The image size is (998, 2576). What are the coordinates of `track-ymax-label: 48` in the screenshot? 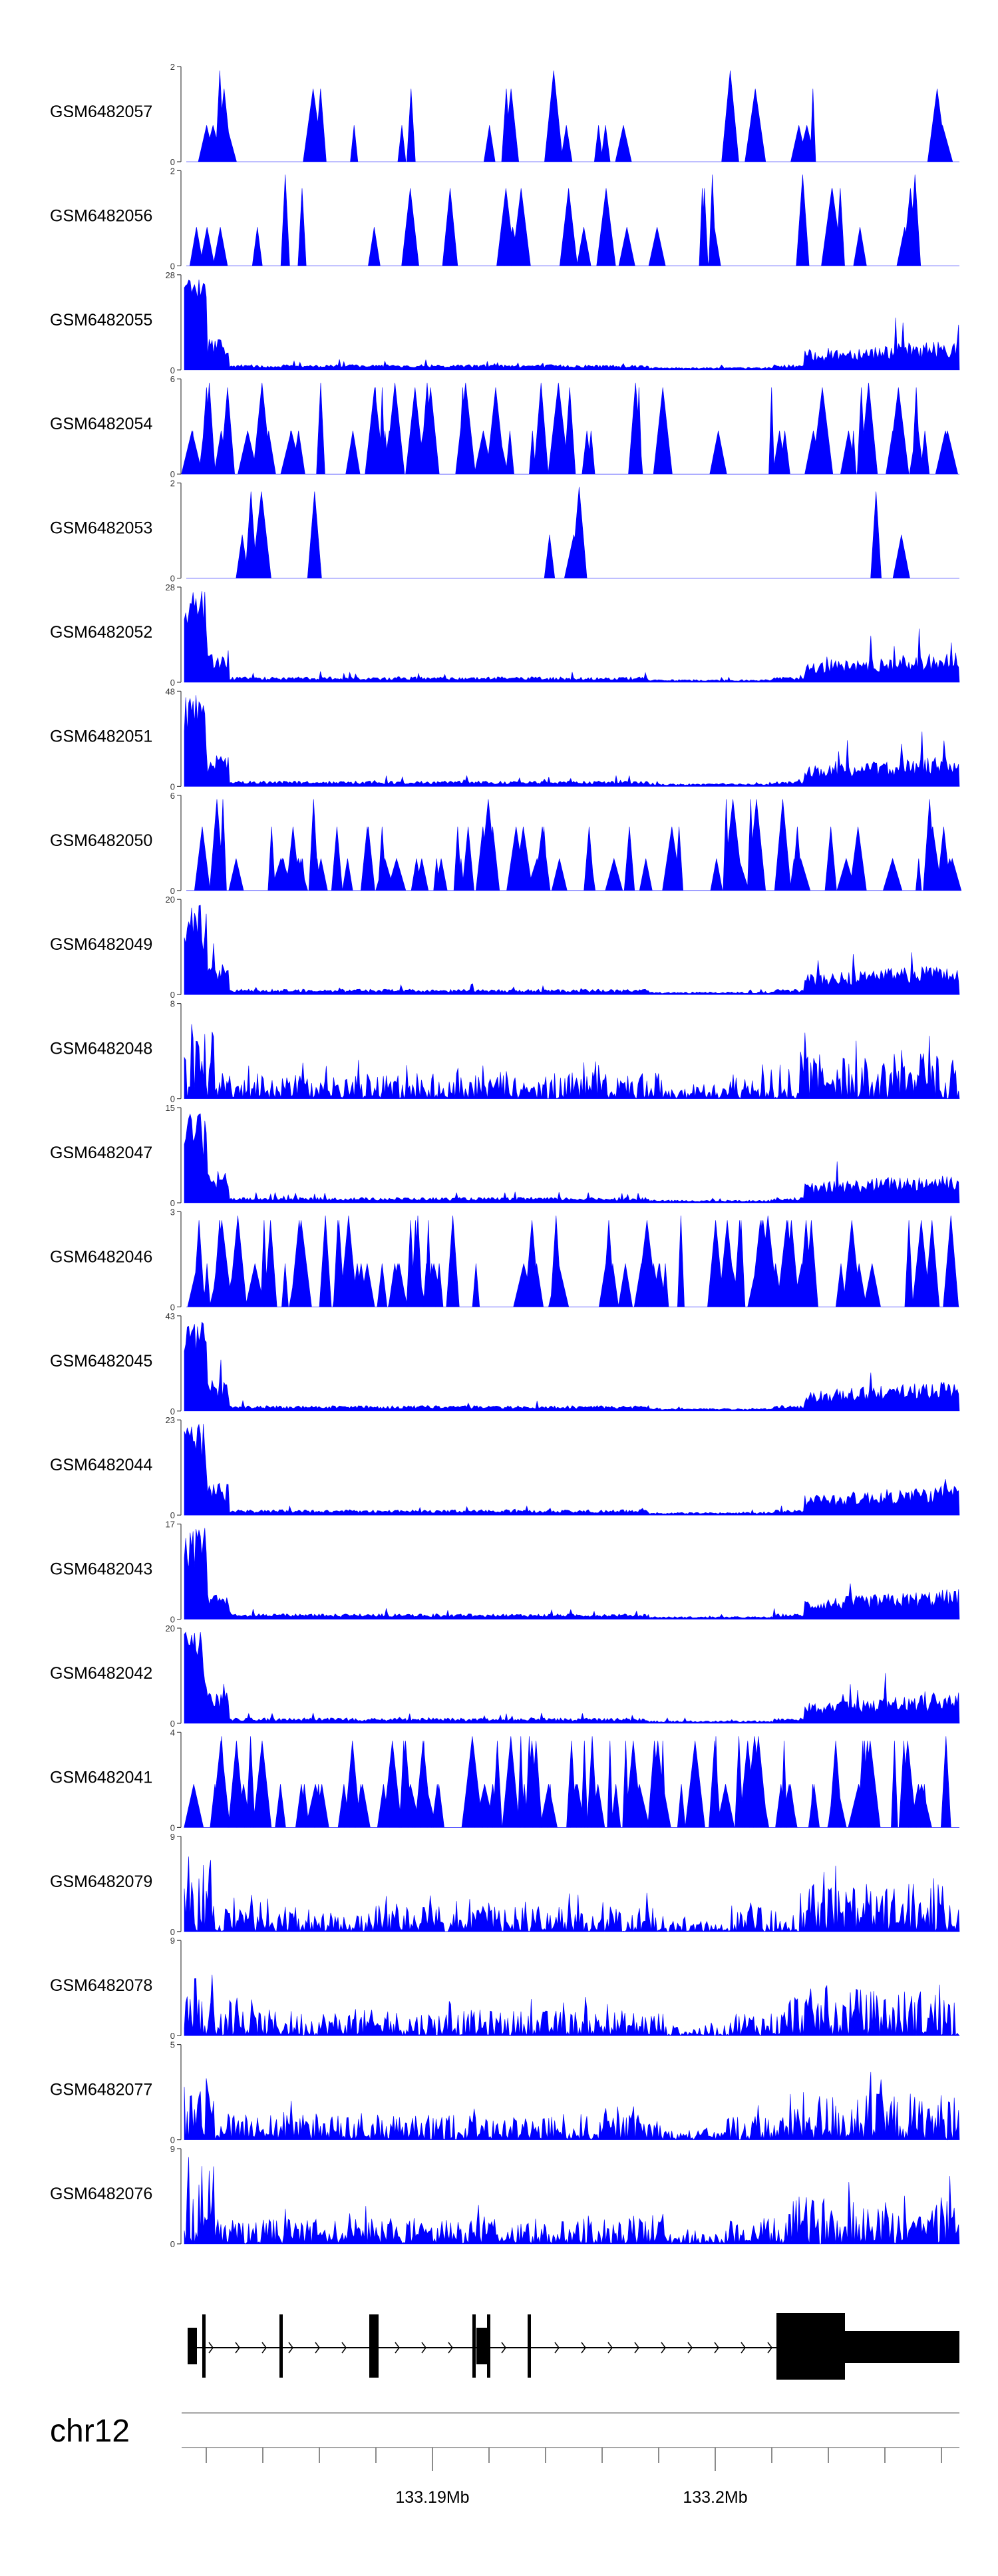 It's located at (170, 691).